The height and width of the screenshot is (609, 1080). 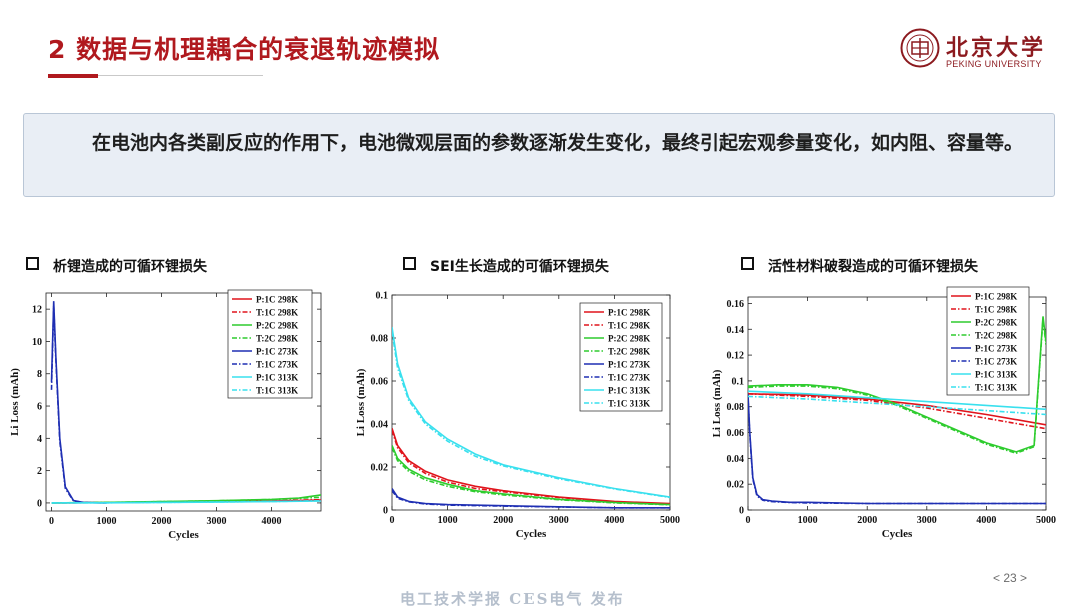 I want to click on subheading-2: SEI生长造成的可循环锂损失, so click(x=506, y=266).